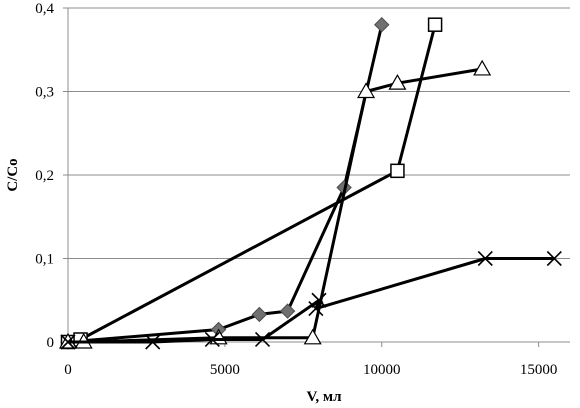 The width and height of the screenshot is (580, 408). I want to click on x-tick-label-3: 15000, so click(539, 370).